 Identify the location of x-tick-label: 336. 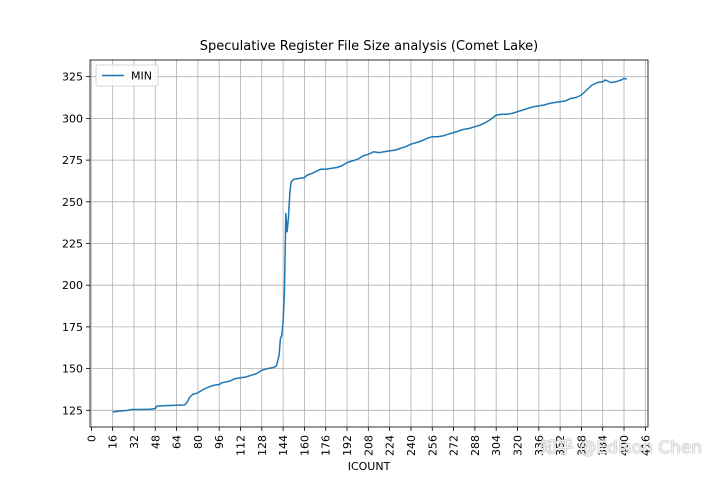
(539, 445).